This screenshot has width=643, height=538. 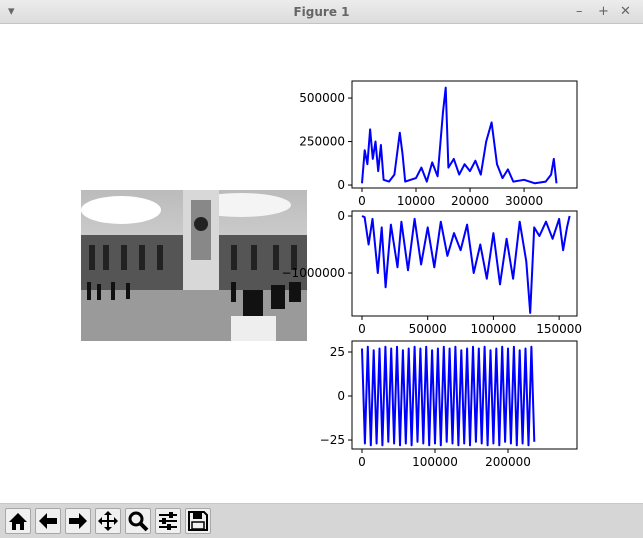 I want to click on close-button: ✕, so click(x=625, y=11).